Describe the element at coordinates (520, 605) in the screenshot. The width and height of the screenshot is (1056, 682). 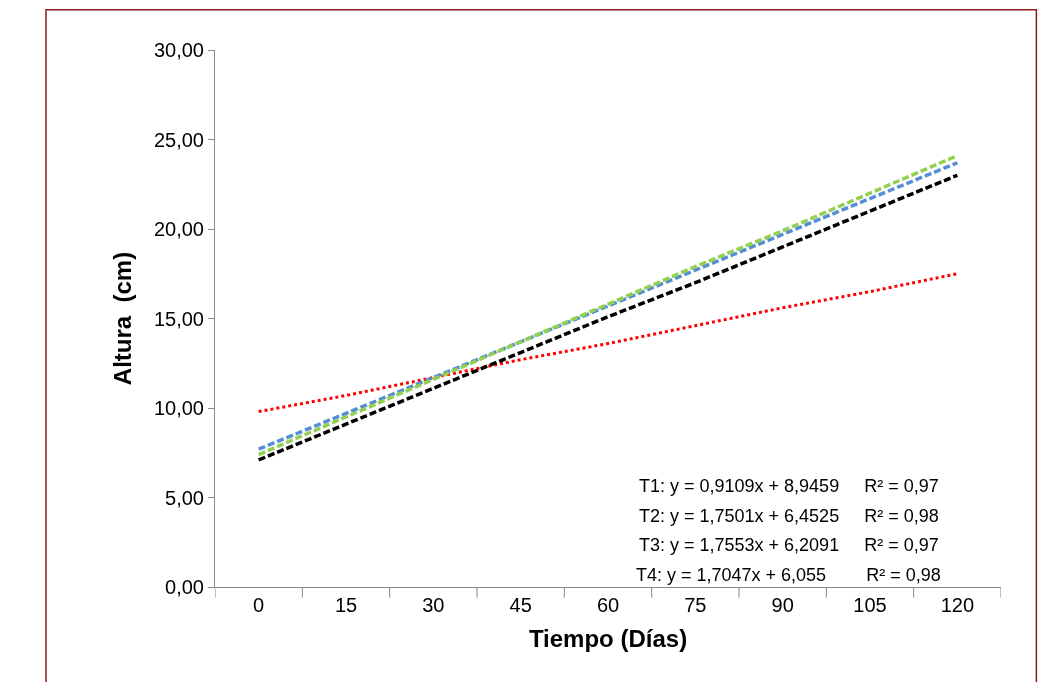
I see `x-tick-label: 45` at that location.